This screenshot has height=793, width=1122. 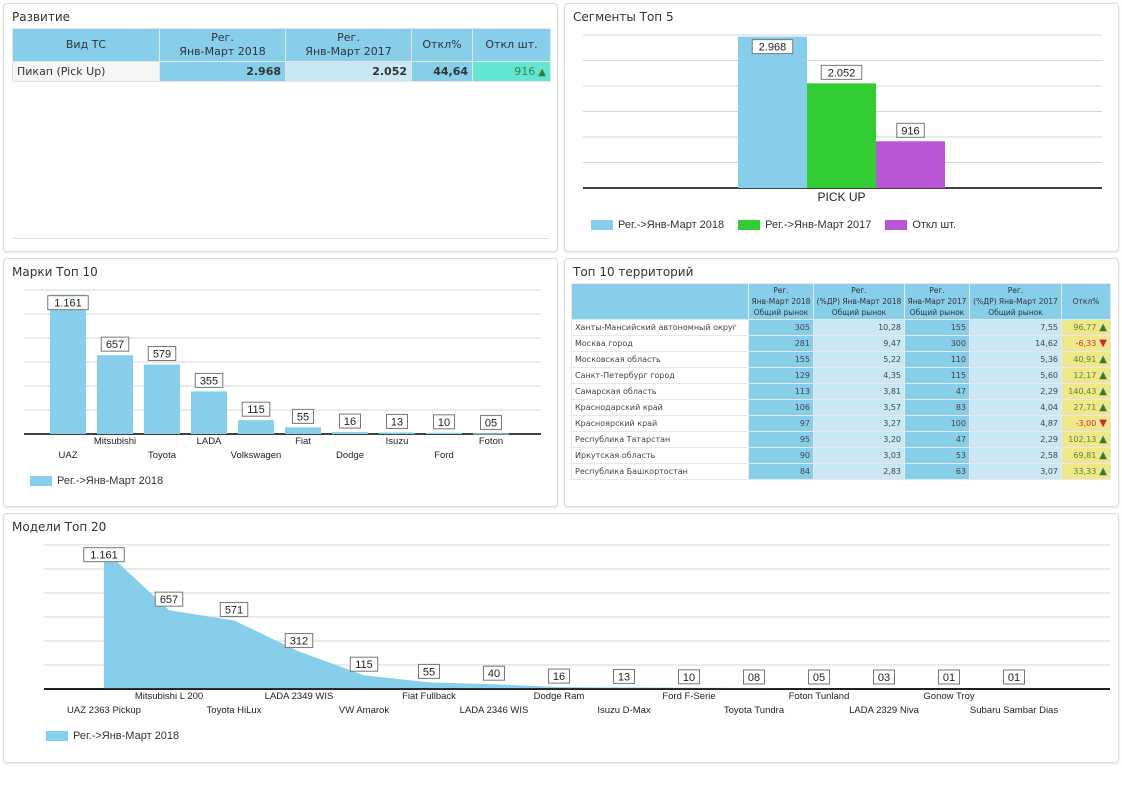 What do you see at coordinates (41, 17) in the screenshot?
I see `panel-title: Развитие` at bounding box center [41, 17].